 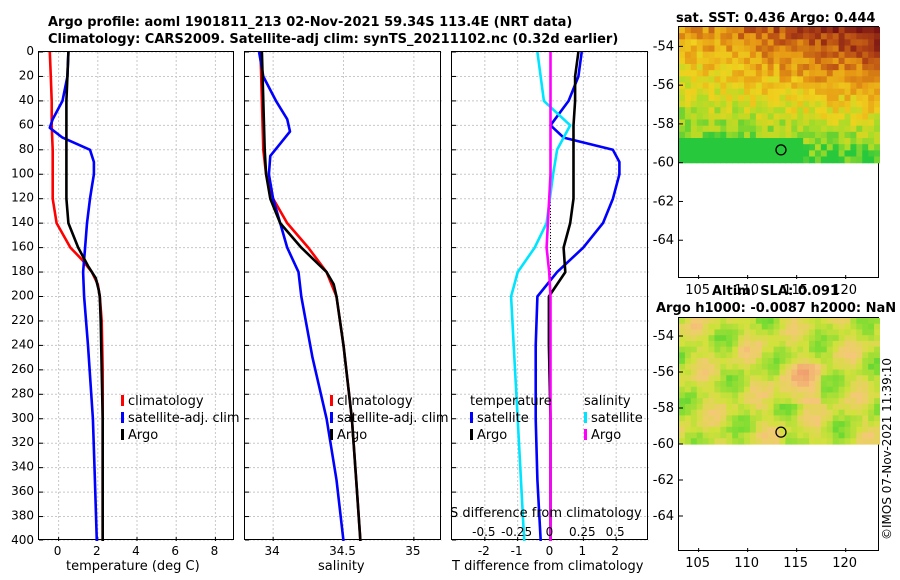 What do you see at coordinates (746, 563) in the screenshot?
I see `map-x-tick-label: 110` at bounding box center [746, 563].